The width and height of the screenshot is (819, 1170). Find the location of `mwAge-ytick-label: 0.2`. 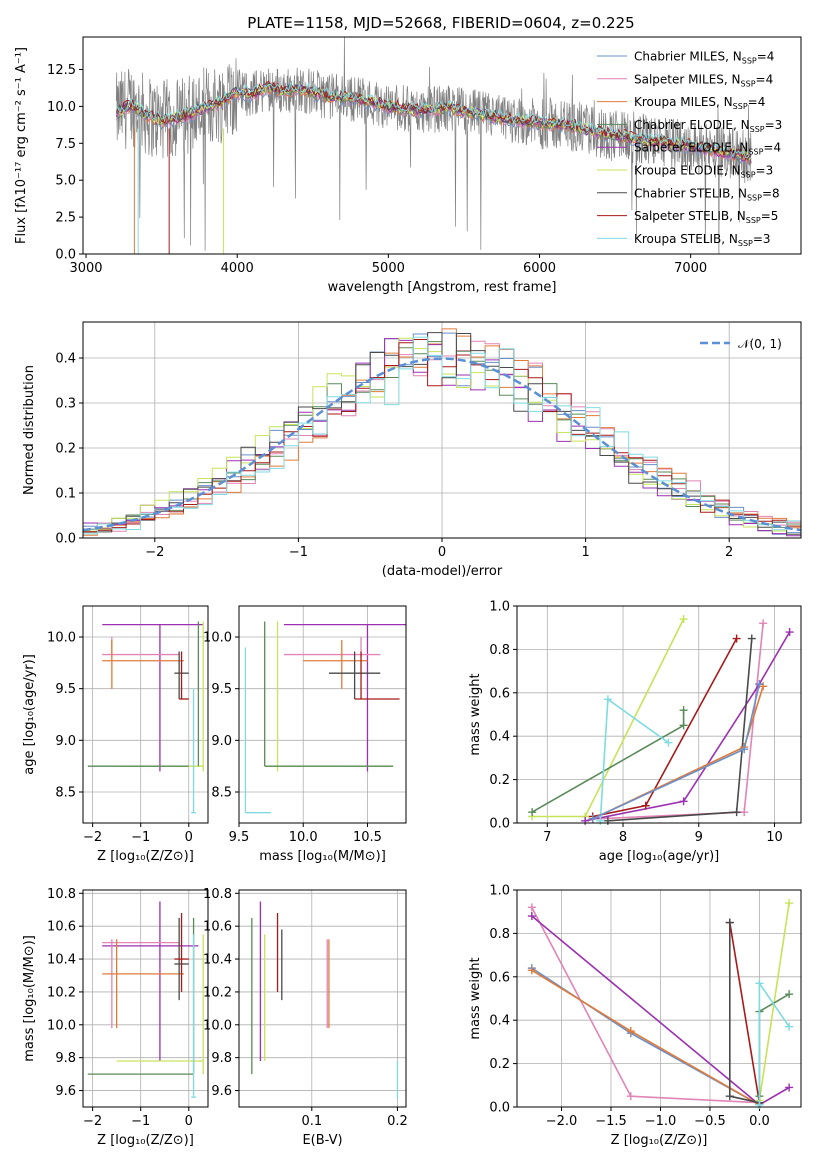

mwAge-ytick-label: 0.2 is located at coordinates (499, 780).